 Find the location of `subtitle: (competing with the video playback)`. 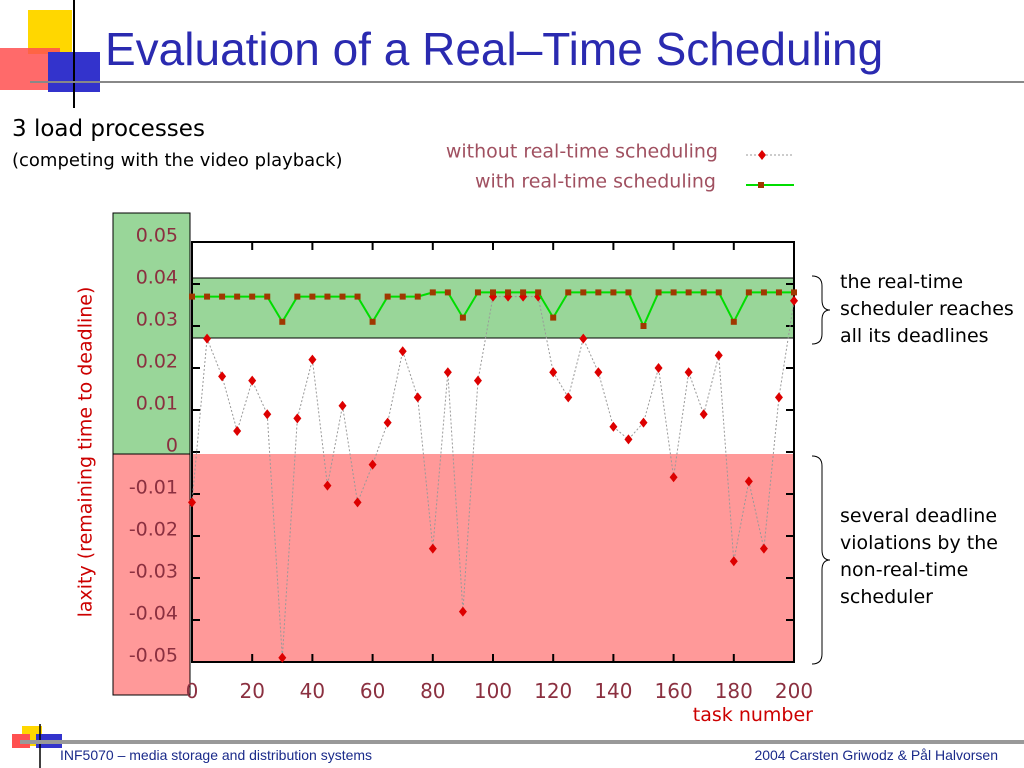

subtitle: (competing with the video playback) is located at coordinates (177, 160).